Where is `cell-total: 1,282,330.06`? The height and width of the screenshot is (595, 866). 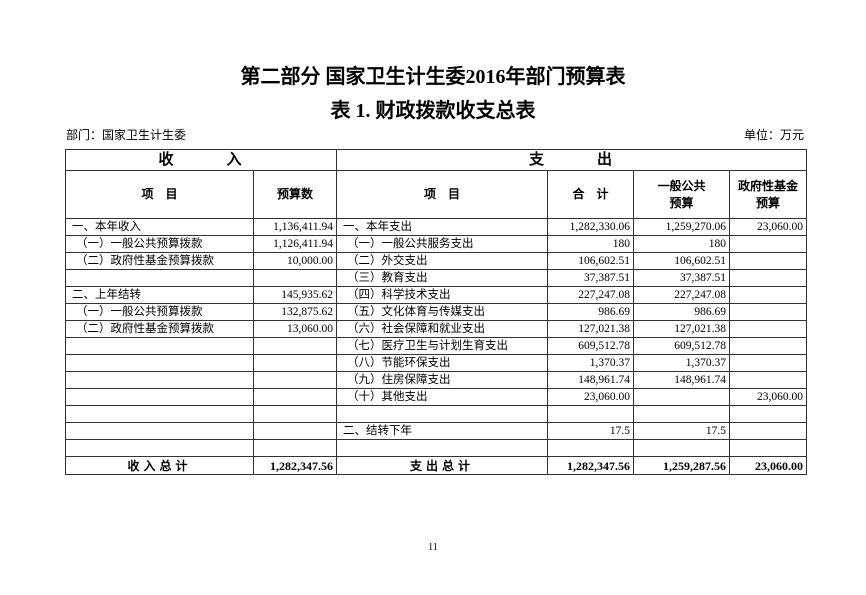
cell-total: 1,282,330.06 is located at coordinates (591, 227).